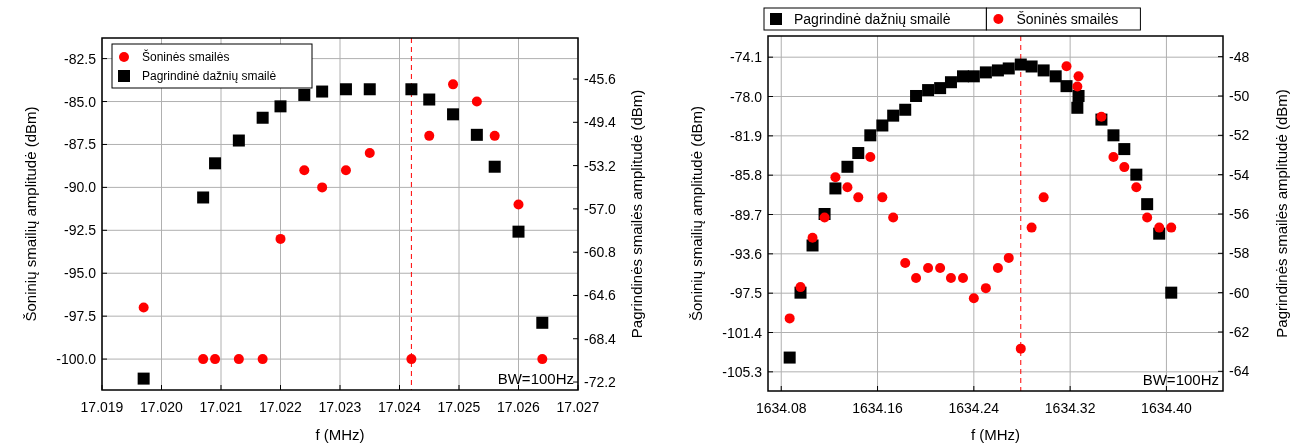  I want to click on x-tick-label: 17.026, so click(519, 407).